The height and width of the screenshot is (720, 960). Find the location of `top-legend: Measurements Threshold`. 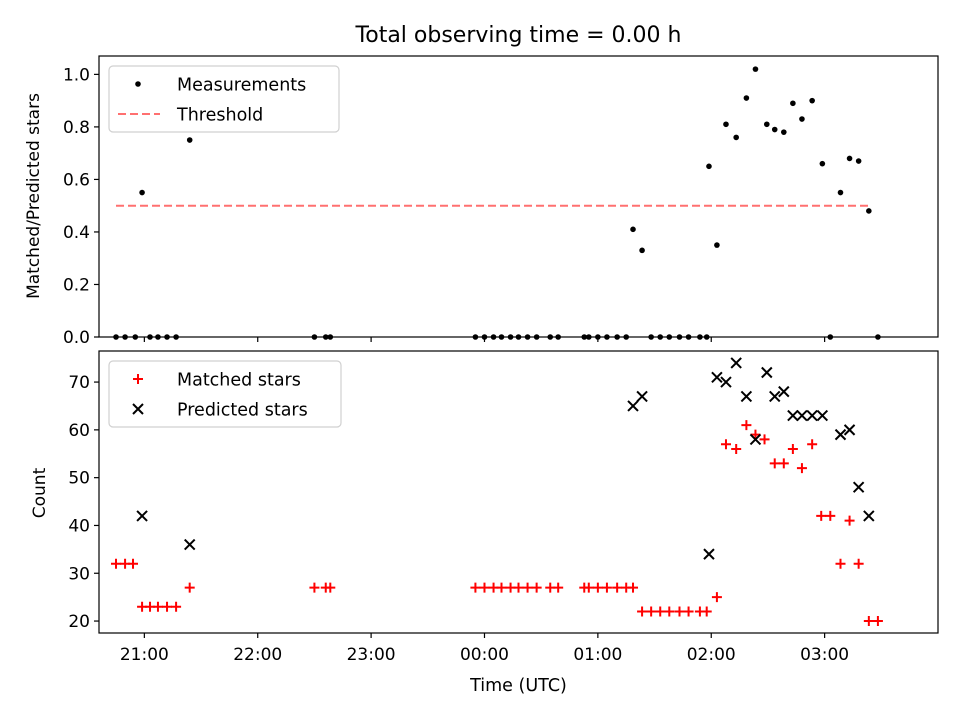

top-legend: Measurements Threshold is located at coordinates (224, 99).